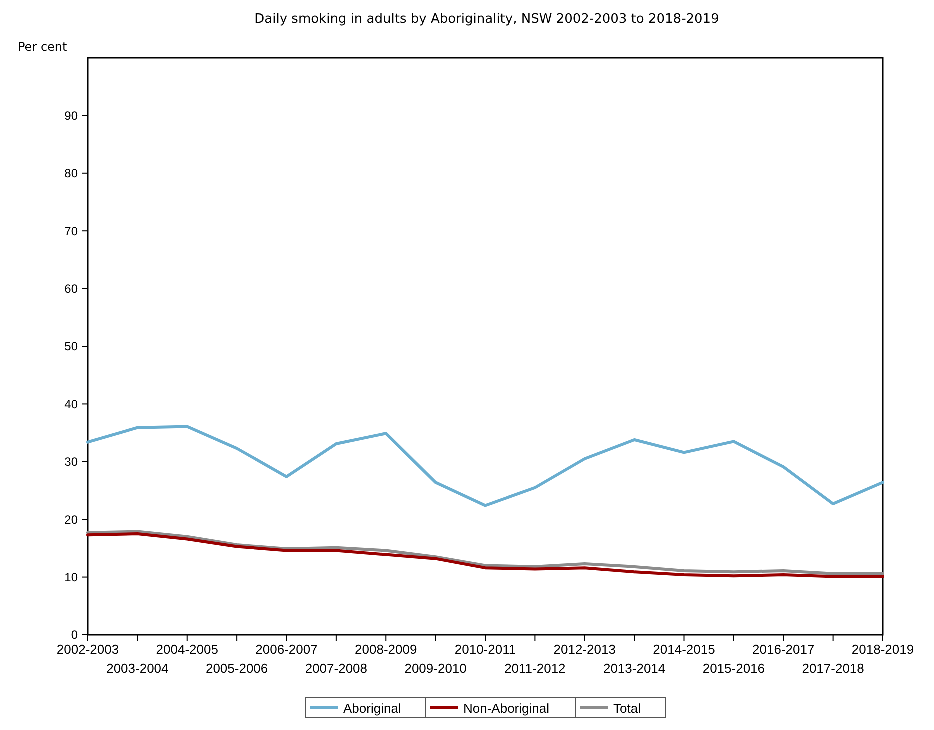 Image resolution: width=934 pixels, height=730 pixels. What do you see at coordinates (507, 708) in the screenshot?
I see `legend-label: Non-Aboriginal` at bounding box center [507, 708].